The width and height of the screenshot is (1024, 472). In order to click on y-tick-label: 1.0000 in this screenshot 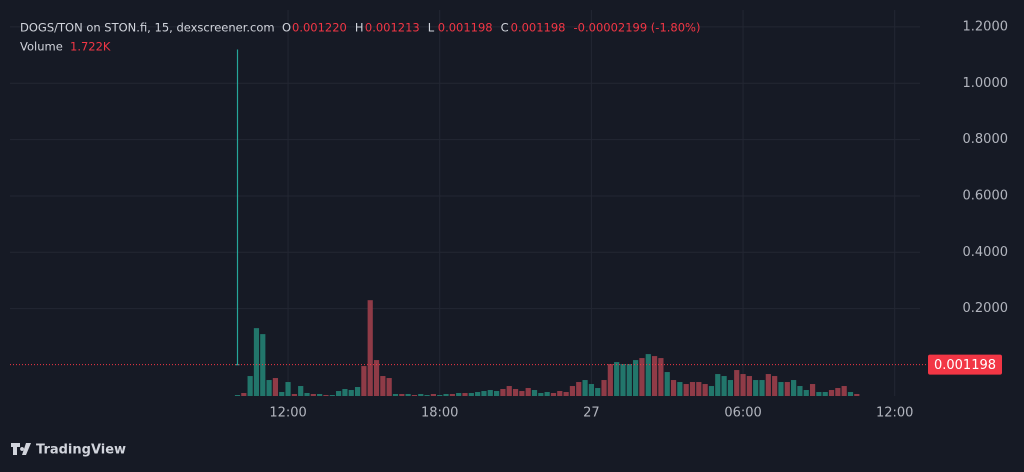, I will do `click(986, 83)`.